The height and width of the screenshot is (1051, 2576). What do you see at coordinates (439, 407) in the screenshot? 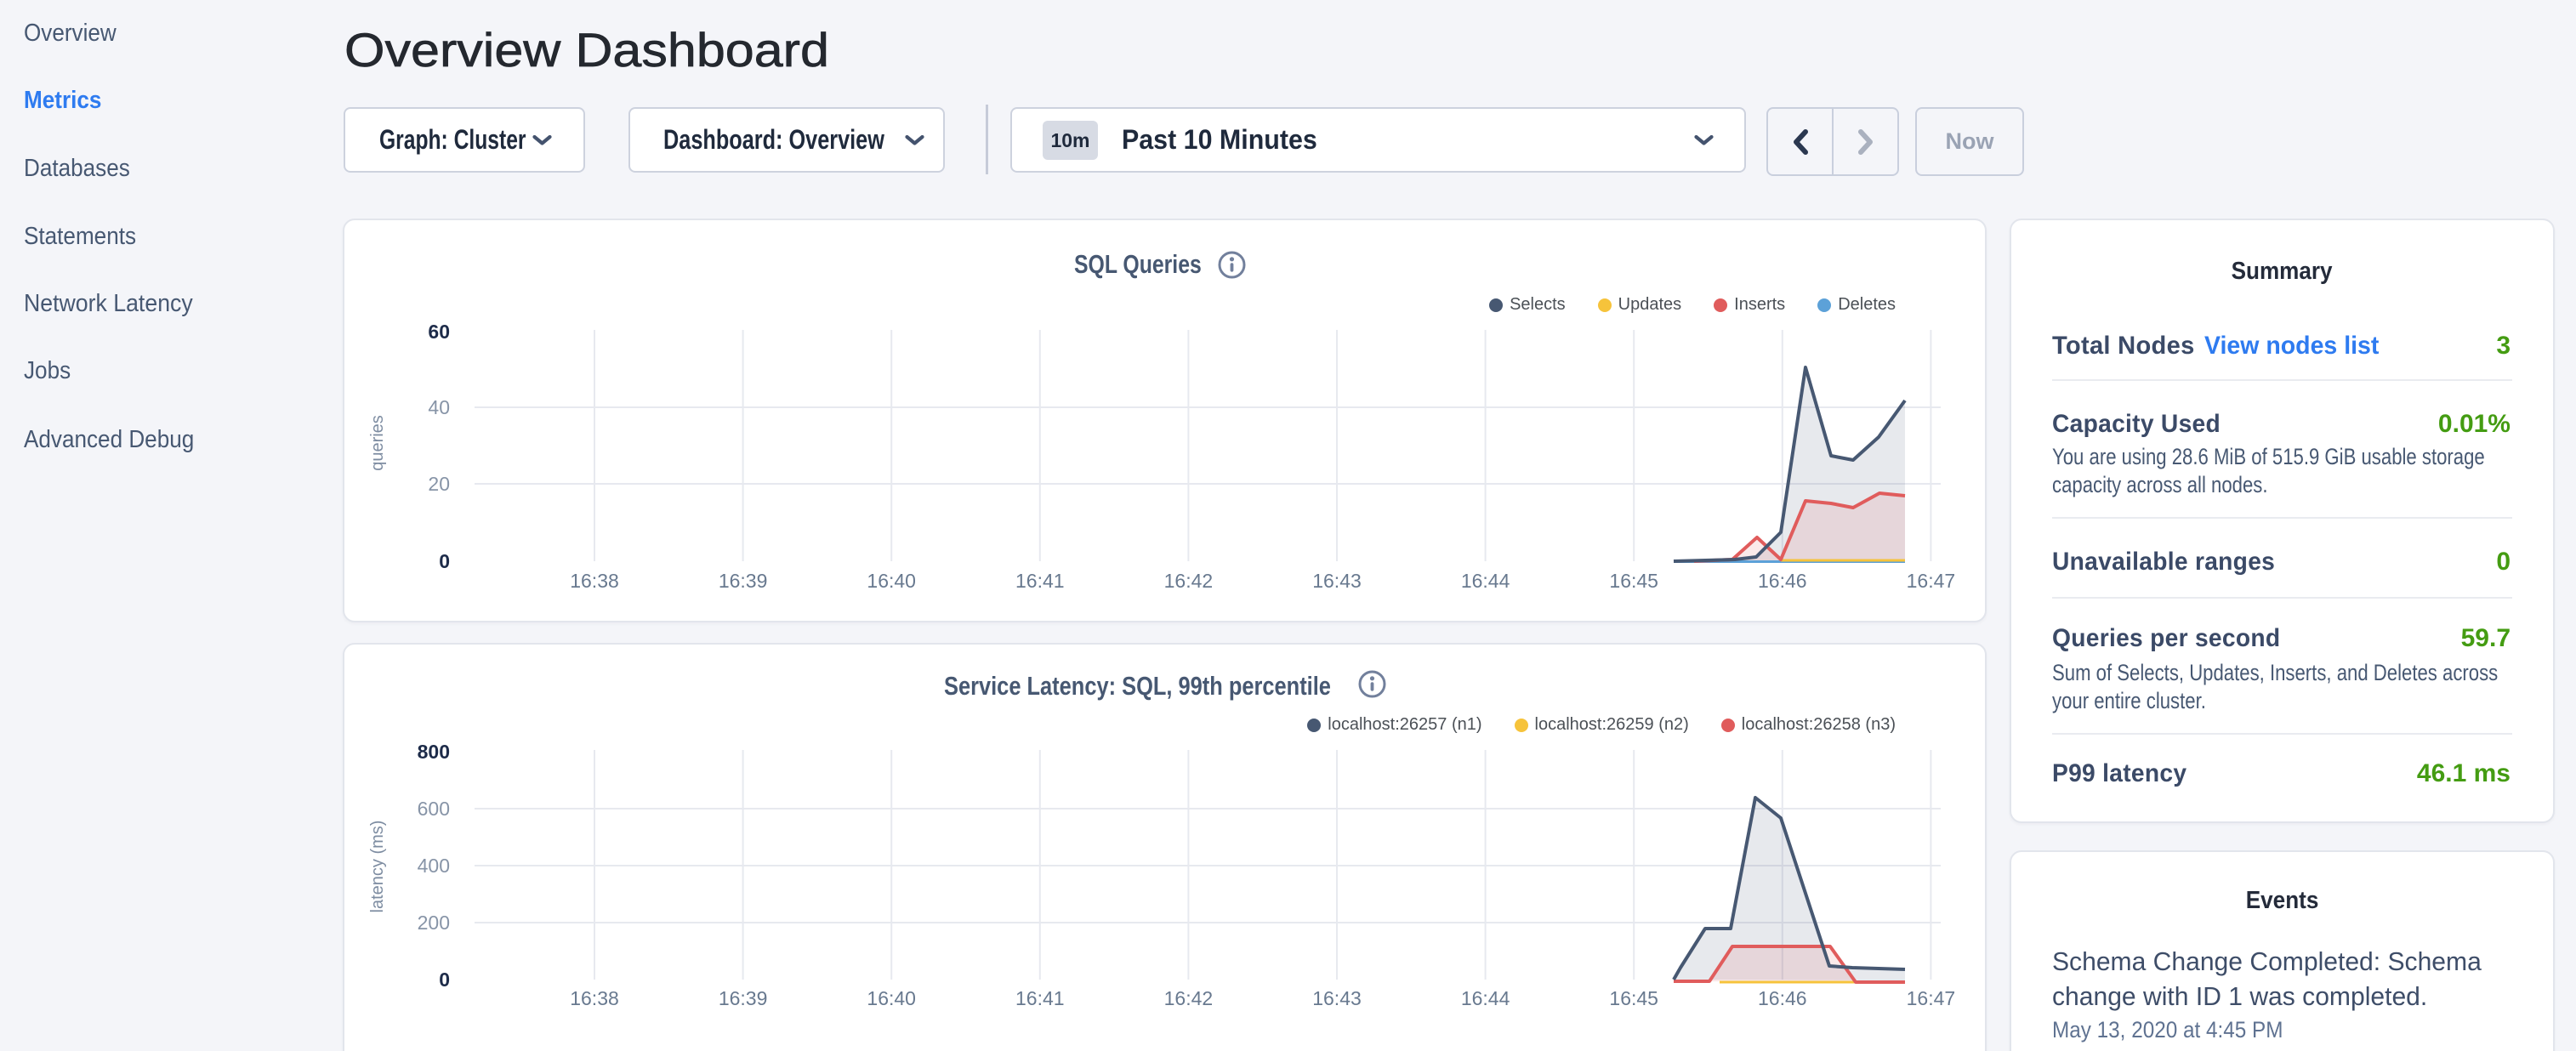
I see `svg-text: 40` at bounding box center [439, 407].